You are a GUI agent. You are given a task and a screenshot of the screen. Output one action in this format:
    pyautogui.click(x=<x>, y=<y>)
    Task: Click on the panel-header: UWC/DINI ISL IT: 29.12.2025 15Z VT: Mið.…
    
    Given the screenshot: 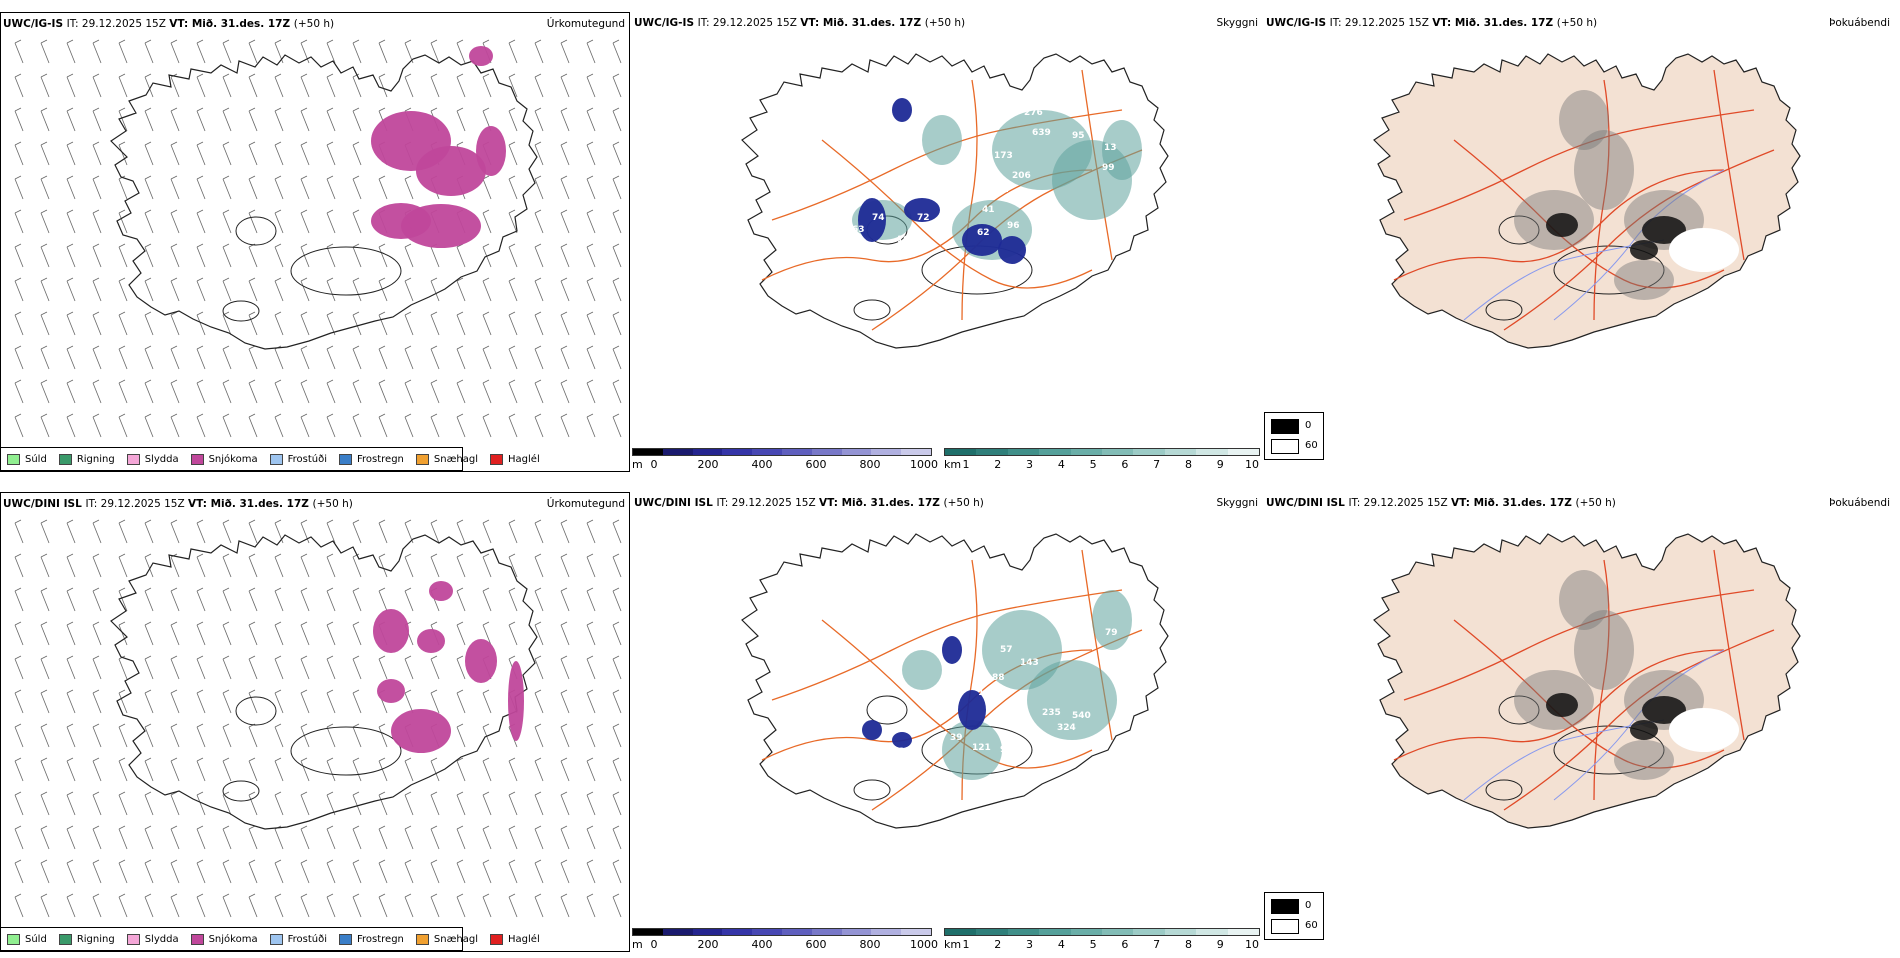 What is the action you would take?
    pyautogui.click(x=178, y=504)
    